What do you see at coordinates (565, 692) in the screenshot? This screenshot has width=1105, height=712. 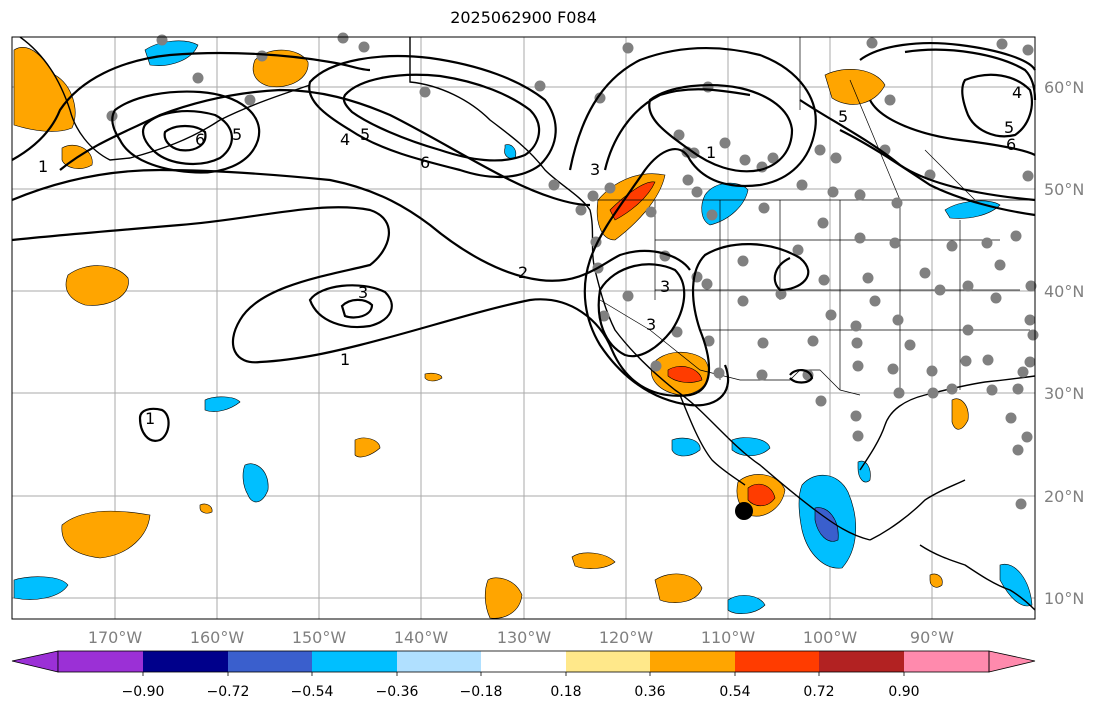 I see `colorbar-tick-label: 0.18` at bounding box center [565, 692].